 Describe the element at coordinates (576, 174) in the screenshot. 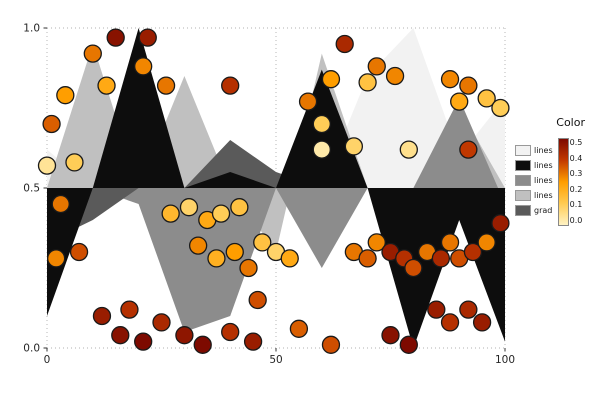

I see `colorbar-tick-label: 0.3` at that location.